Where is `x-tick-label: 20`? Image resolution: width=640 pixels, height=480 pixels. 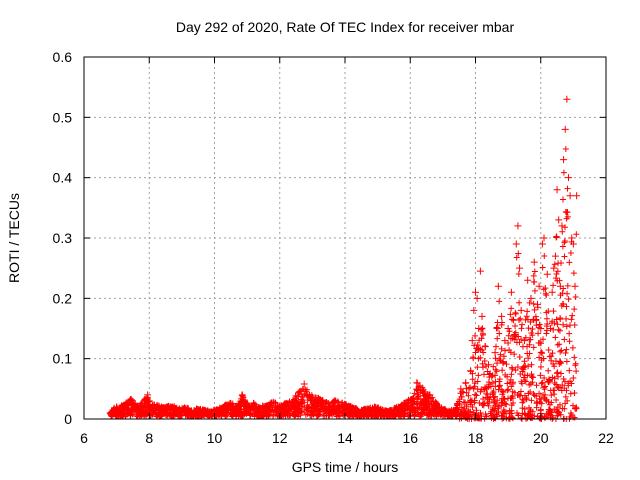
x-tick-label: 20 is located at coordinates (541, 438).